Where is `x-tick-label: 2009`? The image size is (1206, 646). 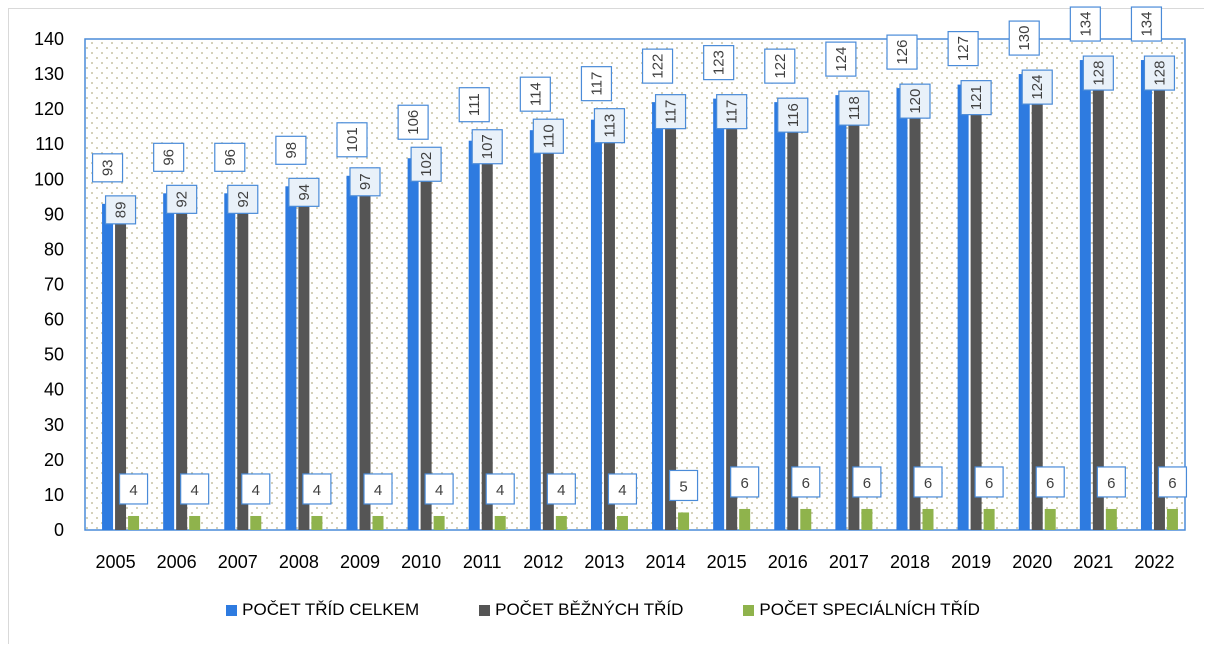 x-tick-label: 2009 is located at coordinates (360, 562).